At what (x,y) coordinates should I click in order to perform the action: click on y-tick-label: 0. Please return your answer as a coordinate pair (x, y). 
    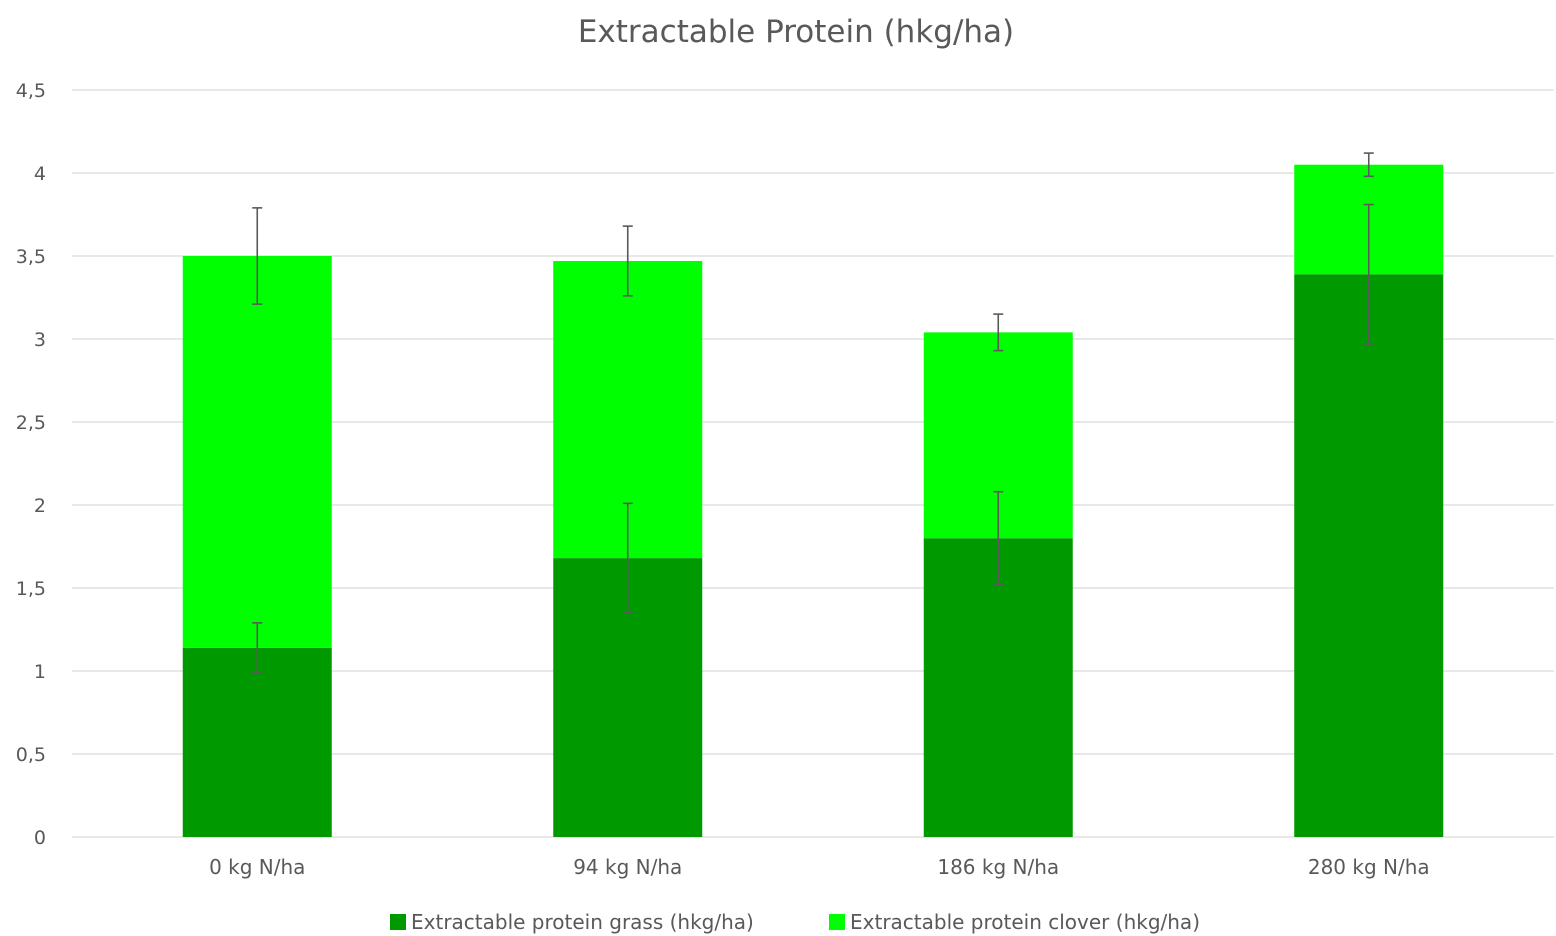
    Looking at the image, I should click on (40, 838).